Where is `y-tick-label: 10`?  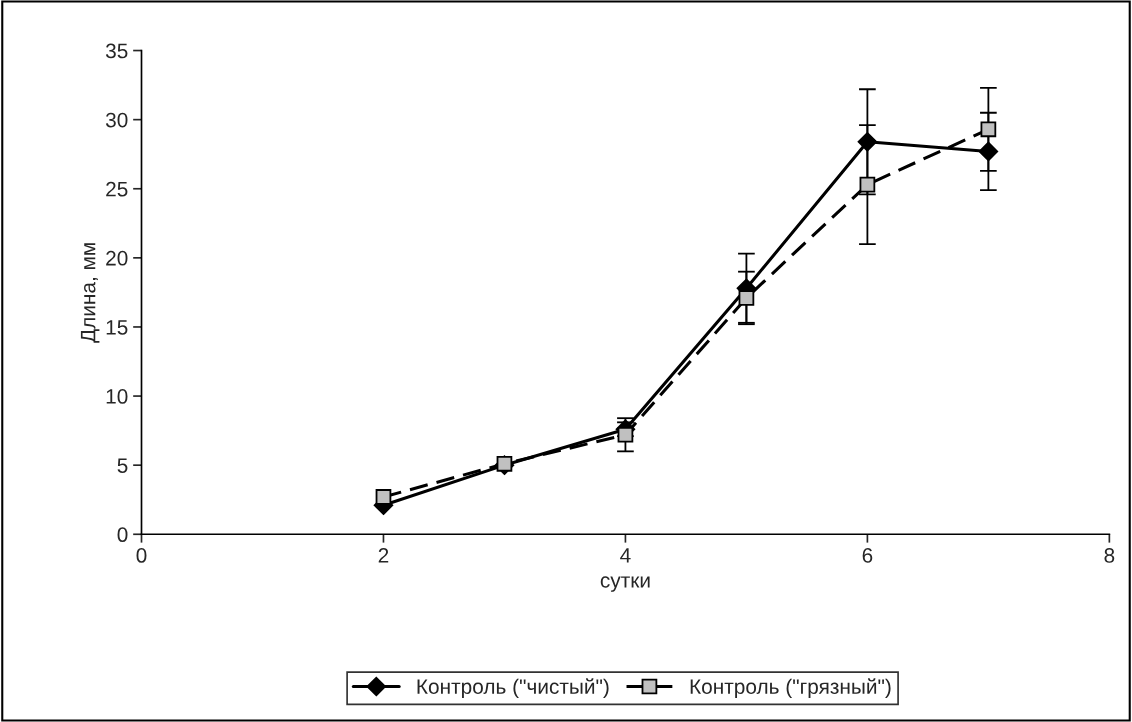
y-tick-label: 10 is located at coordinates (117, 396).